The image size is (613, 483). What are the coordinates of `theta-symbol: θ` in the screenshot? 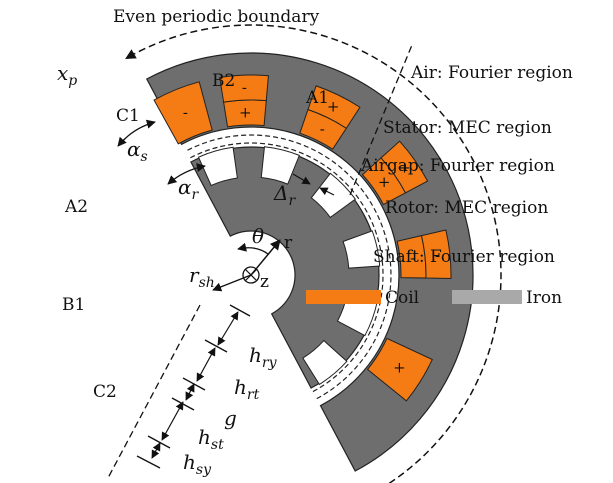 It's located at (258, 236).